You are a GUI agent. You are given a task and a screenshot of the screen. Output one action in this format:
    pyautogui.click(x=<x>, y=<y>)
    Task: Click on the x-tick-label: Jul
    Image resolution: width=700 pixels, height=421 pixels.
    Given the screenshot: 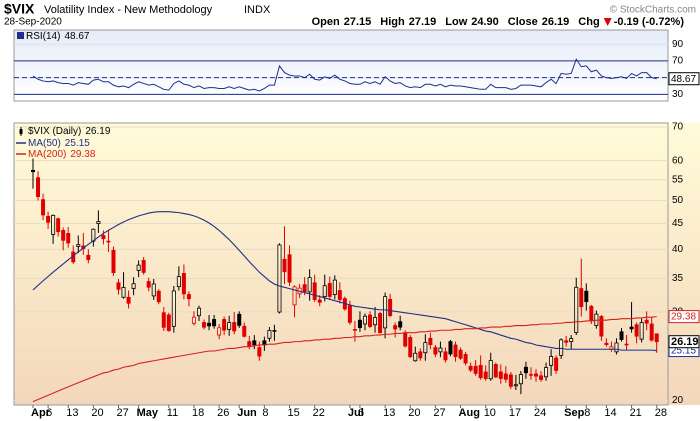 What is the action you would take?
    pyautogui.click(x=356, y=413)
    